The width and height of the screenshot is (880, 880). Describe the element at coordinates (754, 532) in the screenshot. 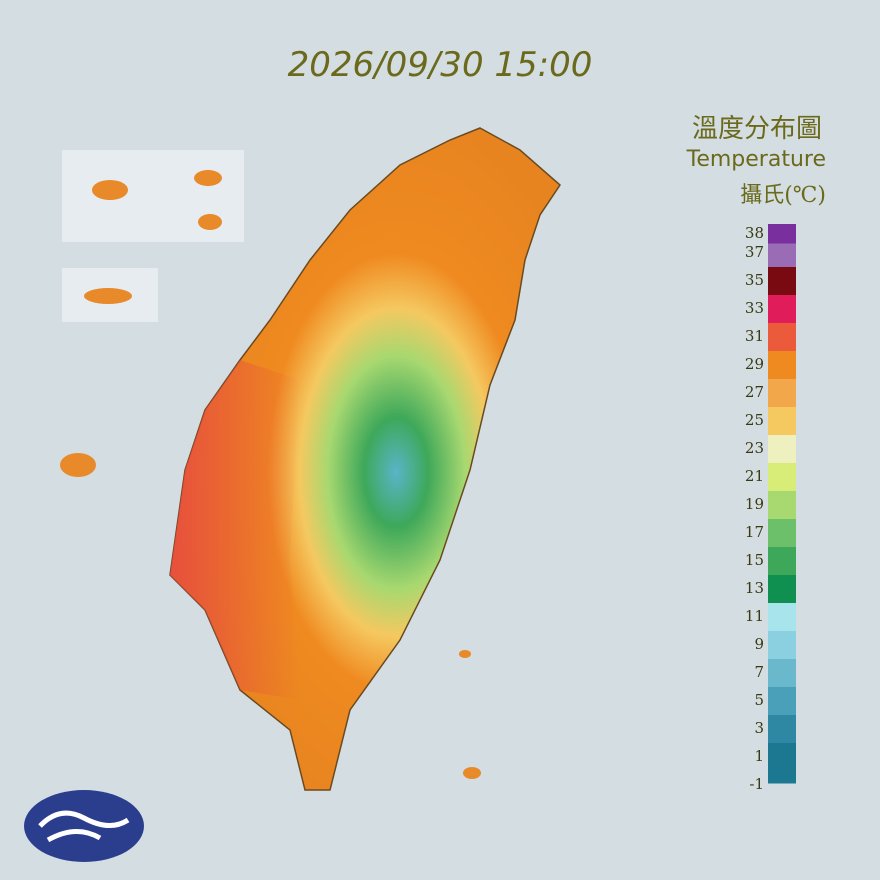

I see `legend-tick-label: 17` at that location.